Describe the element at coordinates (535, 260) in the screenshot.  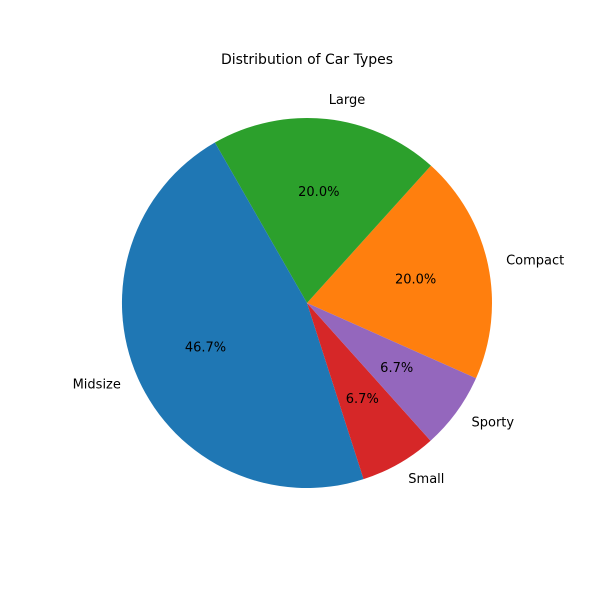
I see `slice-label-compact: Compact` at that location.